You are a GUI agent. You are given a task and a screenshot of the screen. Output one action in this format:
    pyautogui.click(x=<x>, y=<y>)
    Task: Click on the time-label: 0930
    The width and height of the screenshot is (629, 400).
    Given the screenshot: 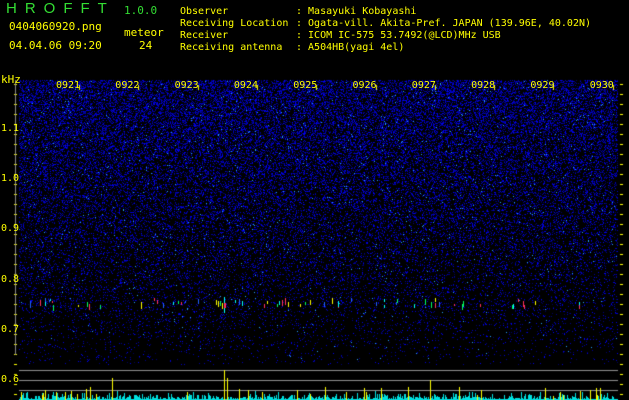 What is the action you would take?
    pyautogui.click(x=601, y=85)
    